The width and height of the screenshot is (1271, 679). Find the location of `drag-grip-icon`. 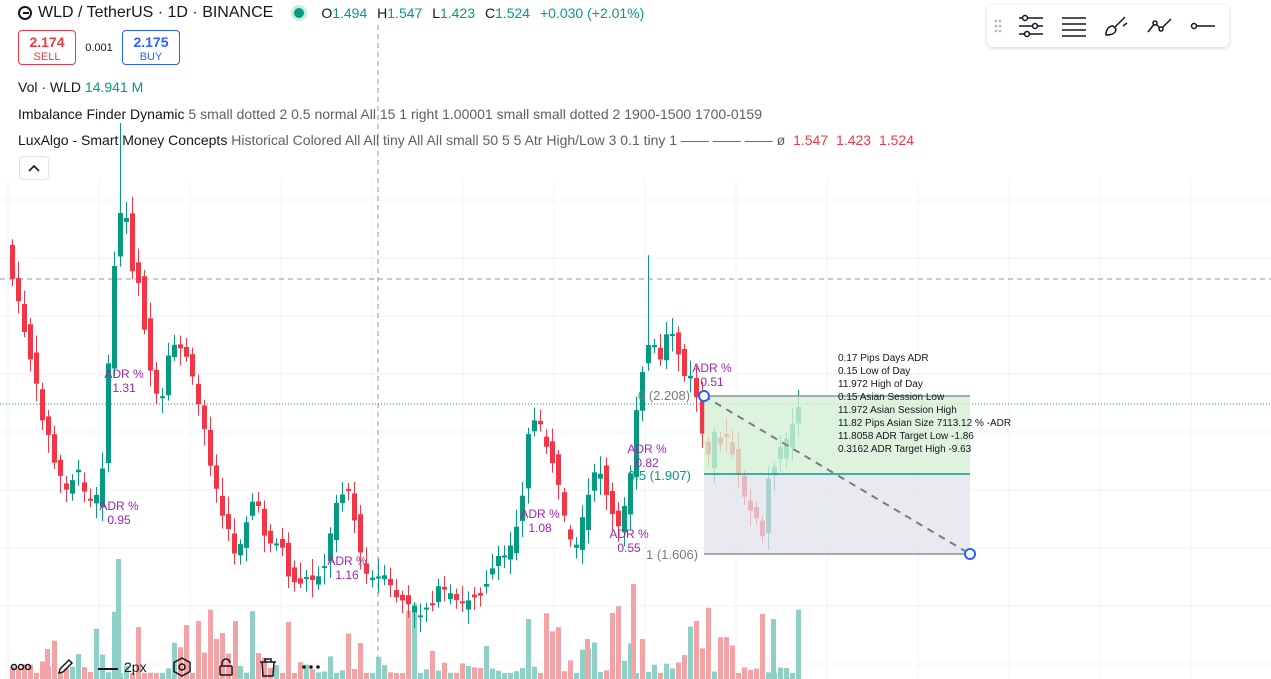

drag-grip-icon is located at coordinates (998, 26).